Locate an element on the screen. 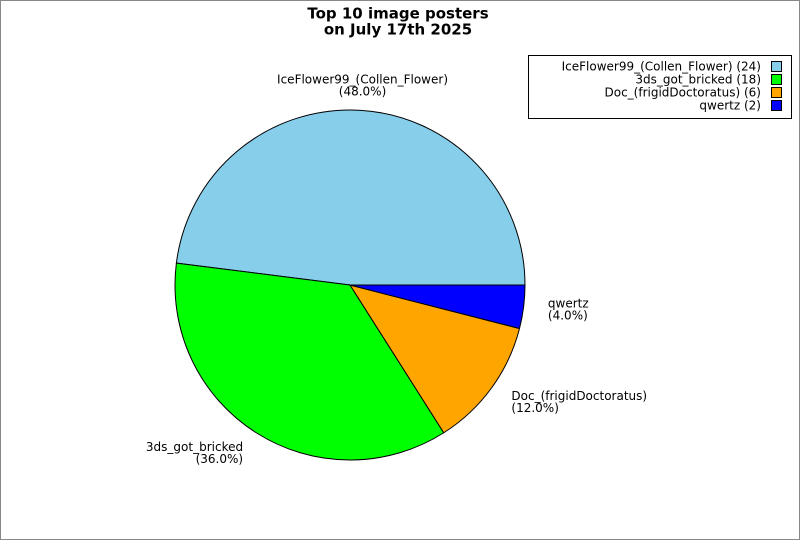 This screenshot has width=800, height=540. chart-title: Top 10 image posters is located at coordinates (397, 14).